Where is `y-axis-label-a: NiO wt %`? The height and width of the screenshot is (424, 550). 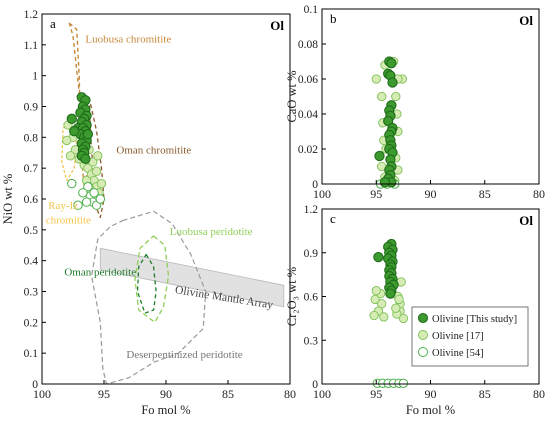 y-axis-label-a: NiO wt % is located at coordinates (8, 199).